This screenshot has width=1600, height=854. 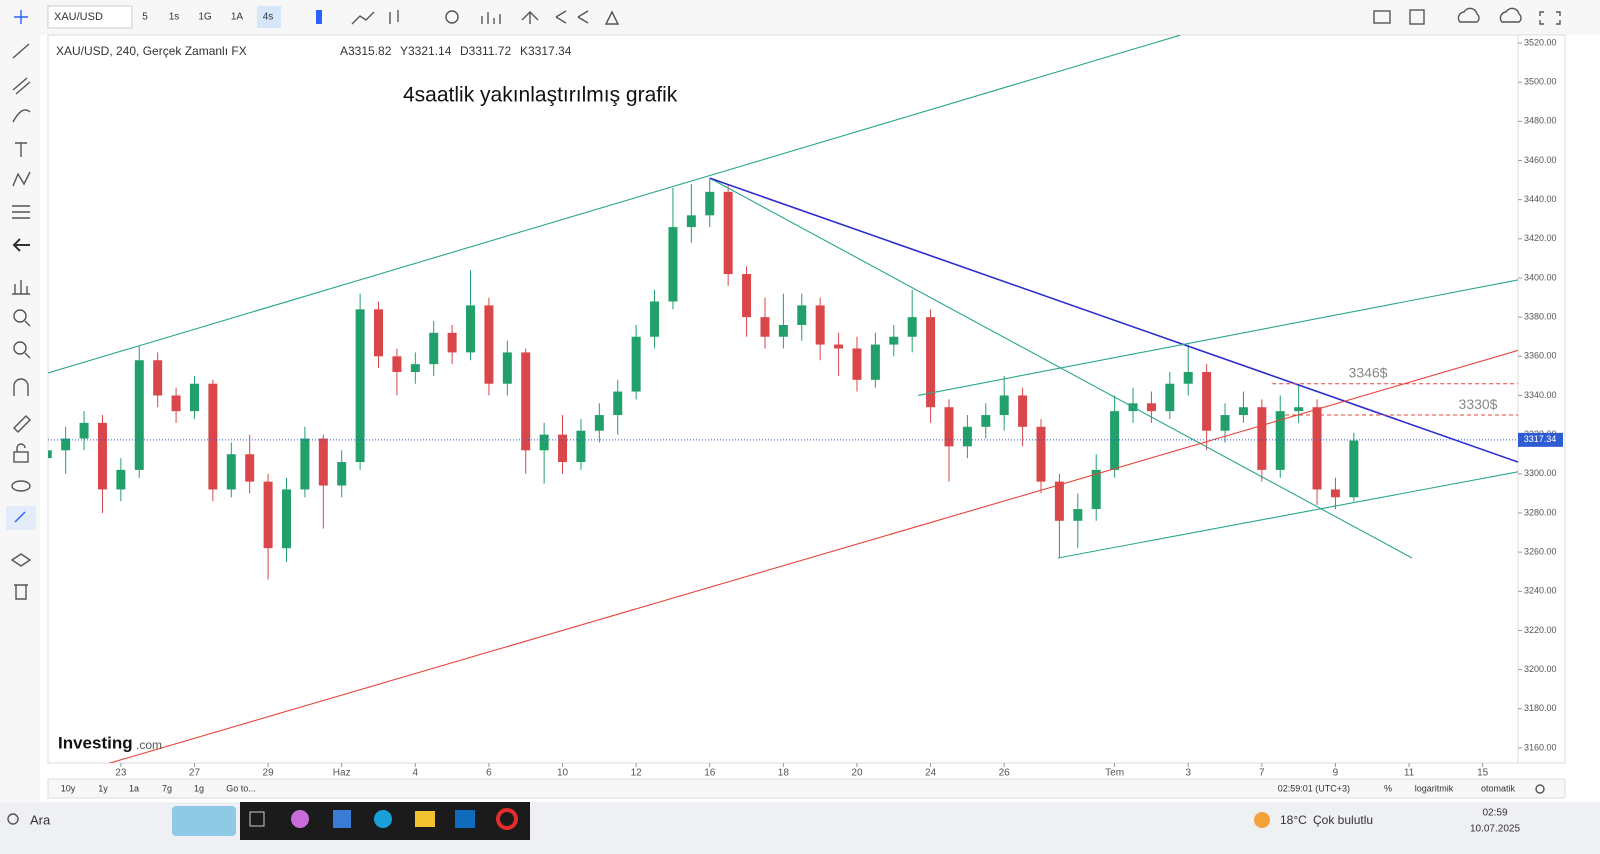 I want to click on range-button: 1a, so click(x=134, y=788).